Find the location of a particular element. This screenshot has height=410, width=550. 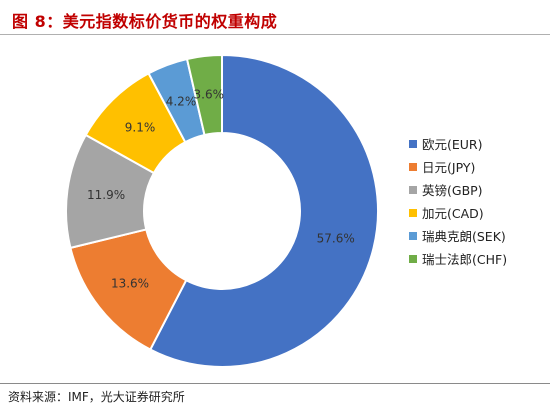

slice-value-label-5: 3.6% is located at coordinates (209, 95).